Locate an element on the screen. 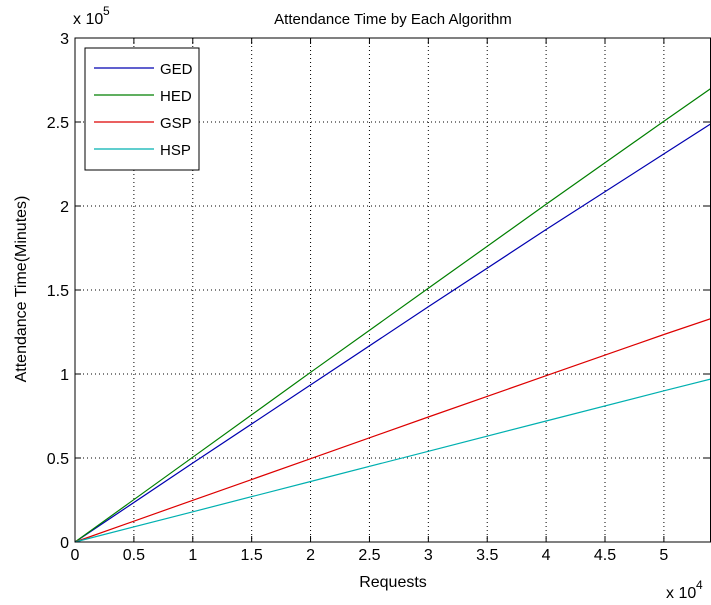 This screenshot has width=711, height=605. legend-label-ged: GED is located at coordinates (176, 69).